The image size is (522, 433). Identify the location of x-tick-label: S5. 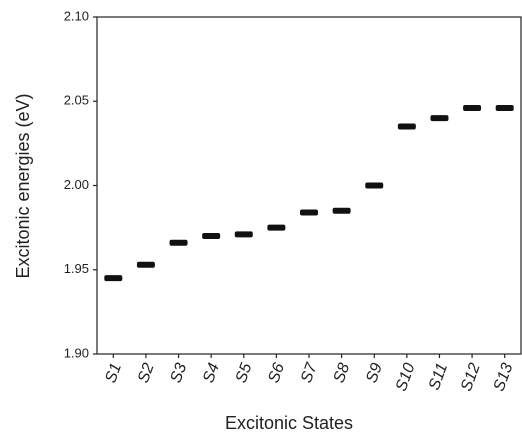
(244, 373).